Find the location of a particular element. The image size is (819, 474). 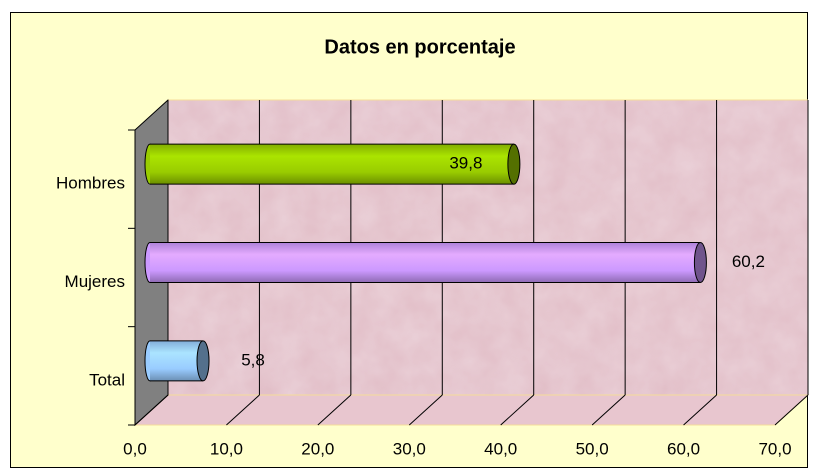

floor is located at coordinates (471, 410).